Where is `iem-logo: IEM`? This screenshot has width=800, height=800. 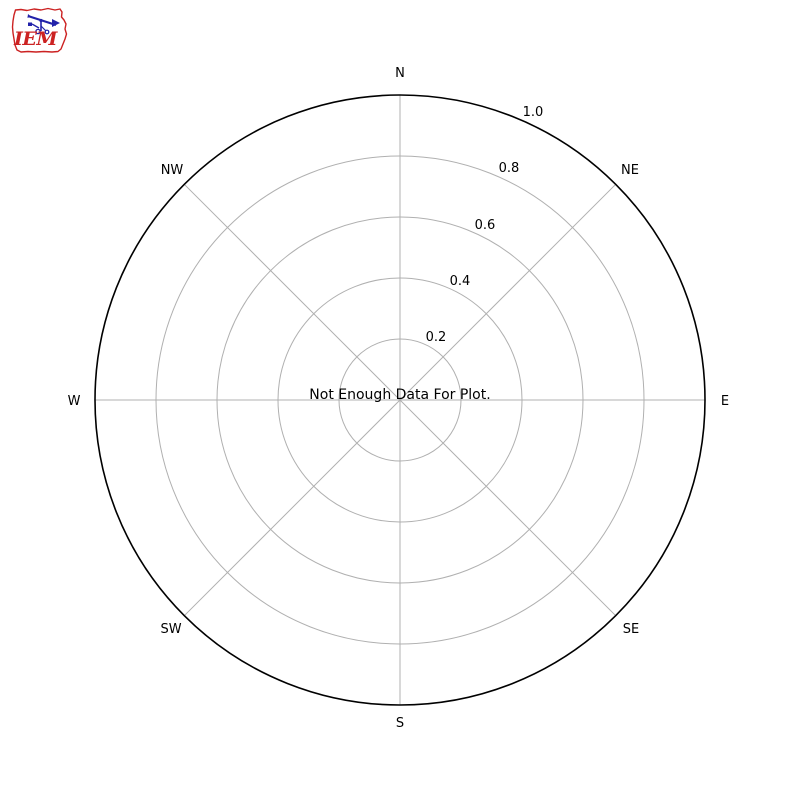
iem-logo: IEM is located at coordinates (40, 30).